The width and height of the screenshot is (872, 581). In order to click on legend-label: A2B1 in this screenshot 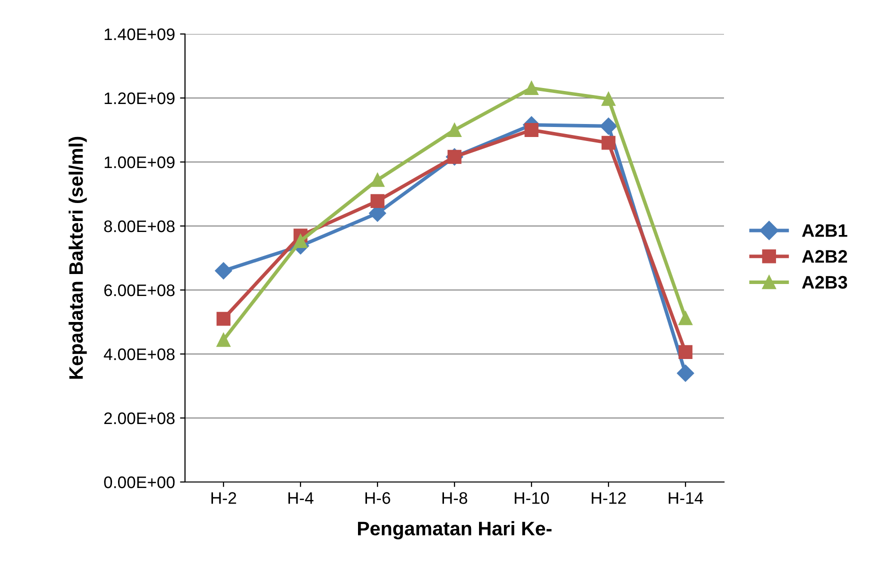, I will do `click(825, 230)`.